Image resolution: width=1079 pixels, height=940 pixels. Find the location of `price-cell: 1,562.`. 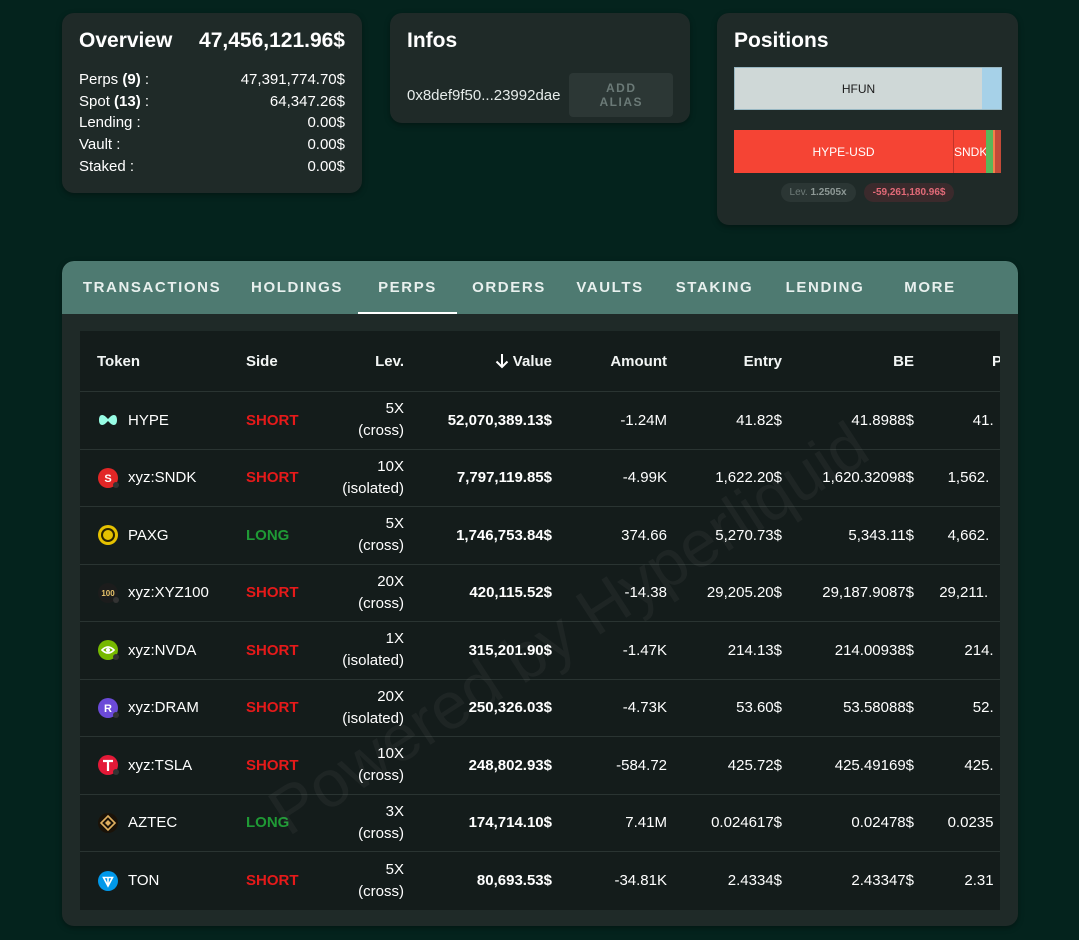

price-cell: 1,562. is located at coordinates (968, 478).